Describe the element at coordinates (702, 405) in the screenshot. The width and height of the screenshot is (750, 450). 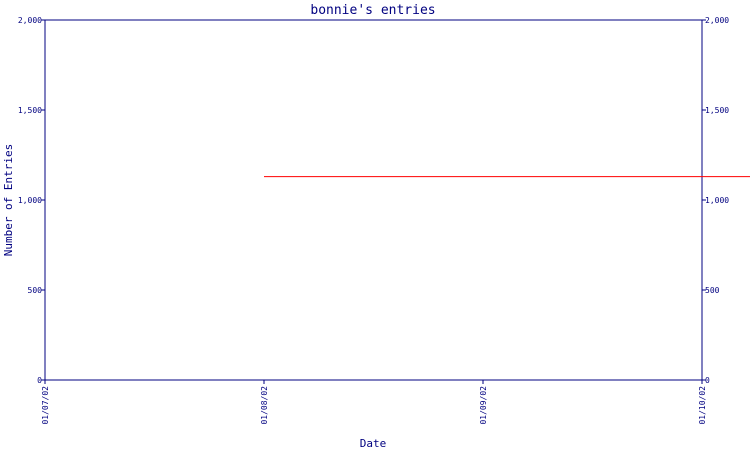
I see `x-tick-label: 01/10/02` at that location.